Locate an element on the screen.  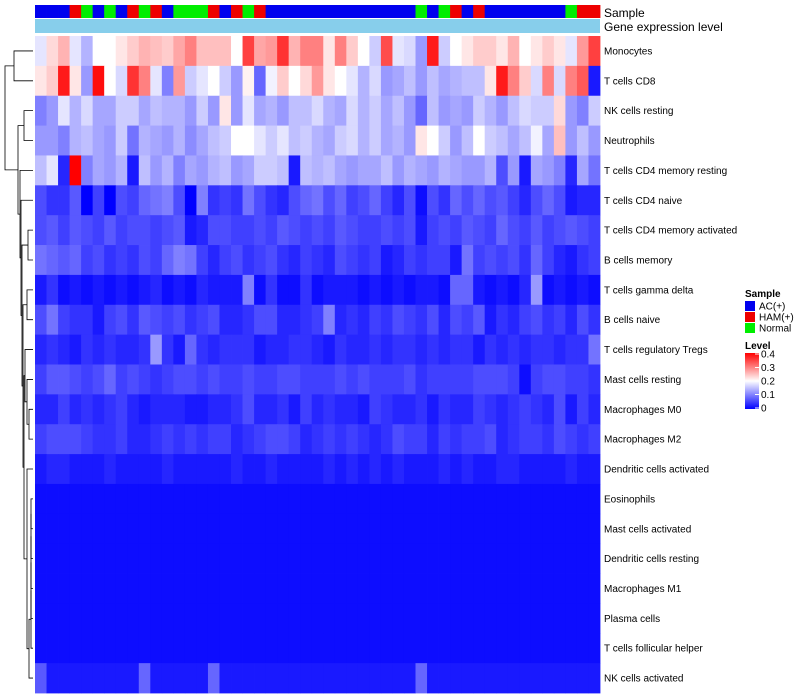
row-label: Eosinophils is located at coordinates (629, 499).